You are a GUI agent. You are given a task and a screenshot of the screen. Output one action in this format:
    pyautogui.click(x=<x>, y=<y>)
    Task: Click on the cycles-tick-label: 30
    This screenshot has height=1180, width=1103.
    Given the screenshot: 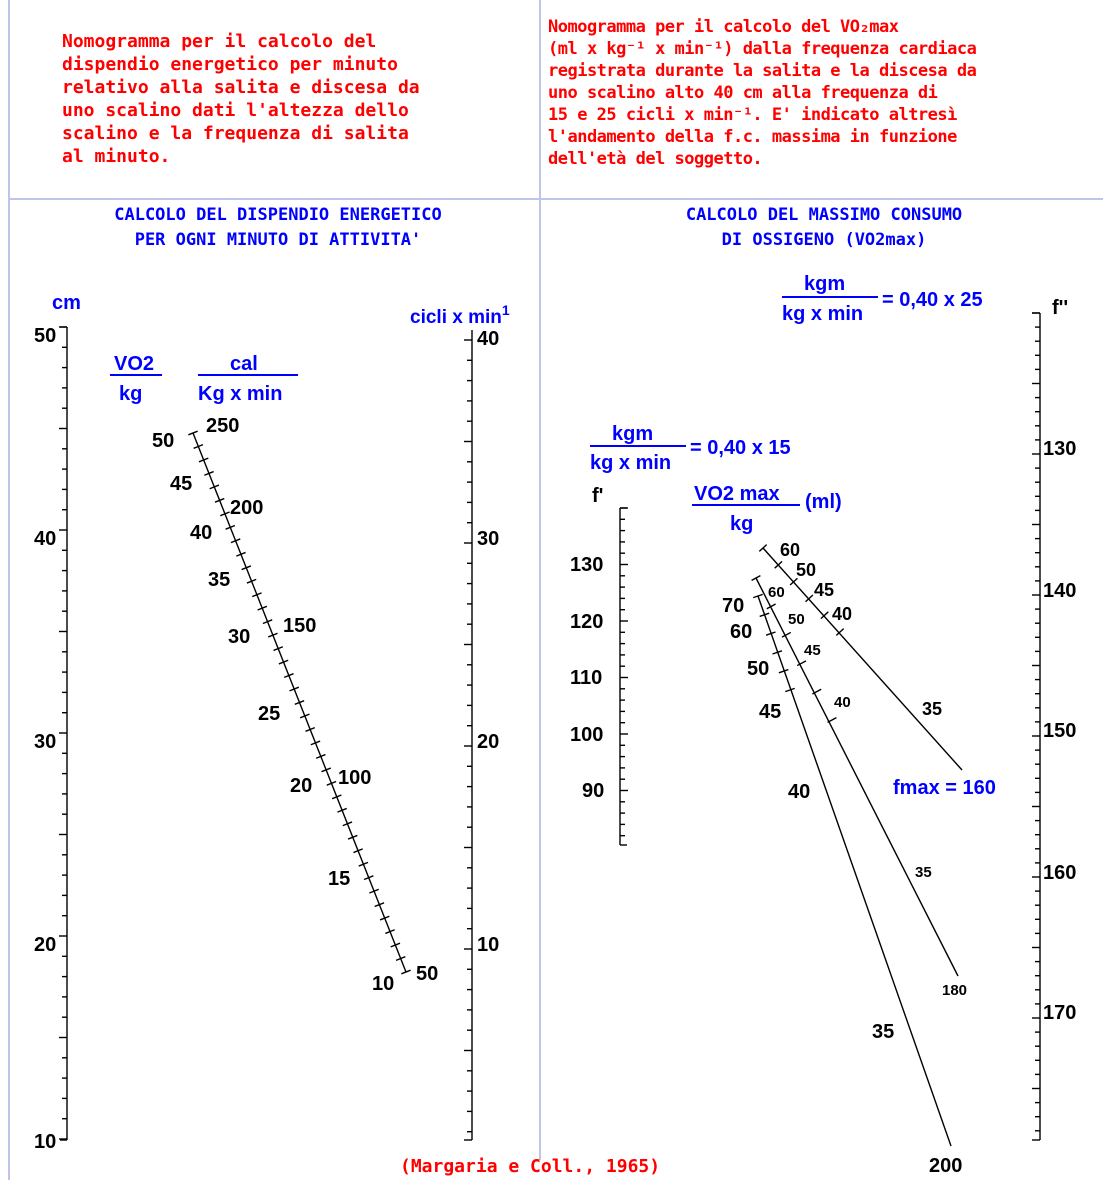 What is the action you would take?
    pyautogui.click(x=488, y=539)
    